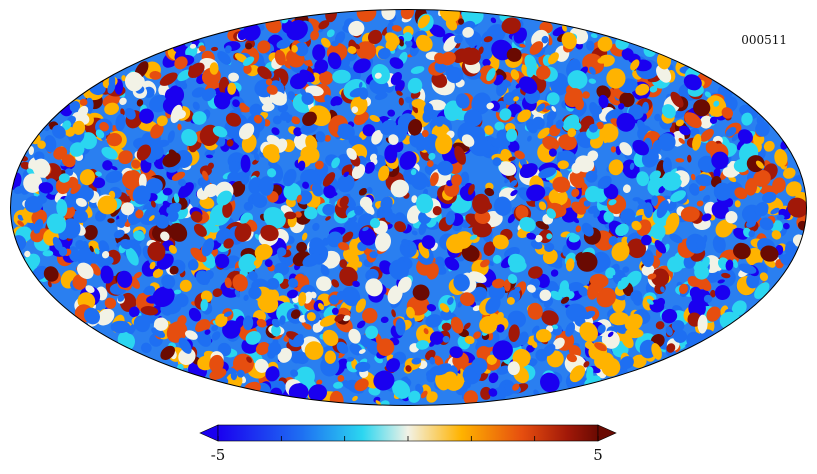  What do you see at coordinates (218, 455) in the screenshot?
I see `colorbar-min-label: -5` at bounding box center [218, 455].